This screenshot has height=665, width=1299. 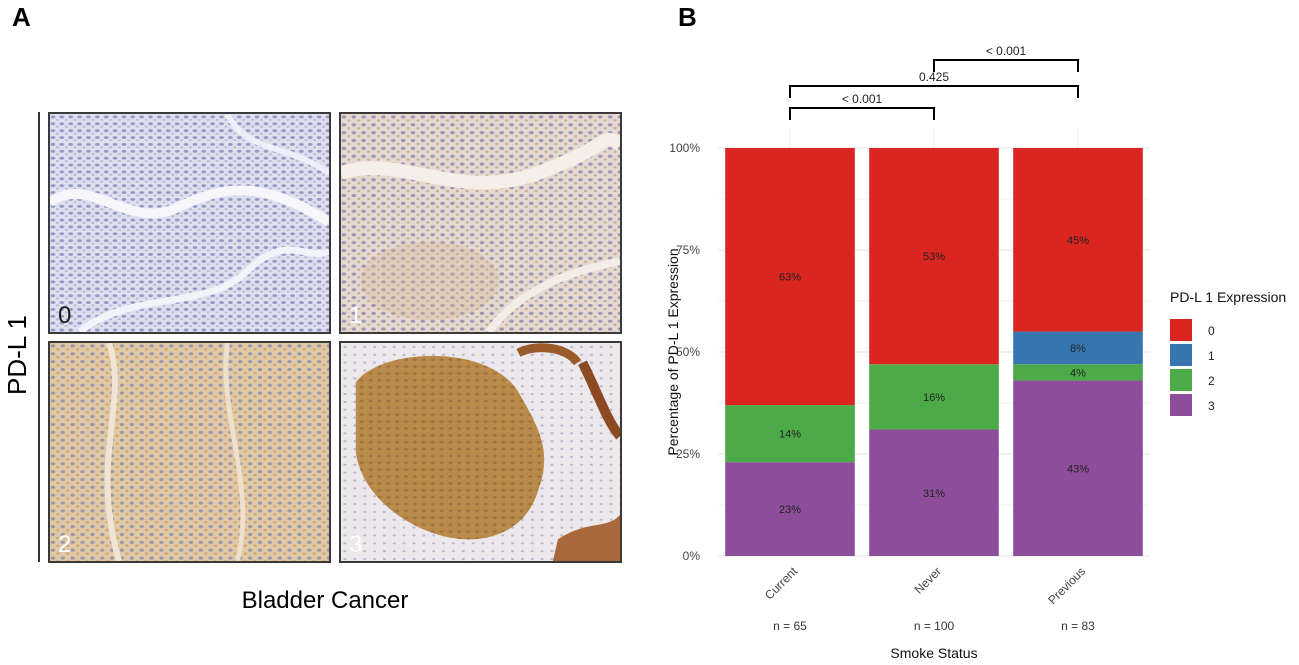 I want to click on data-label: 14%, so click(x=790, y=435).